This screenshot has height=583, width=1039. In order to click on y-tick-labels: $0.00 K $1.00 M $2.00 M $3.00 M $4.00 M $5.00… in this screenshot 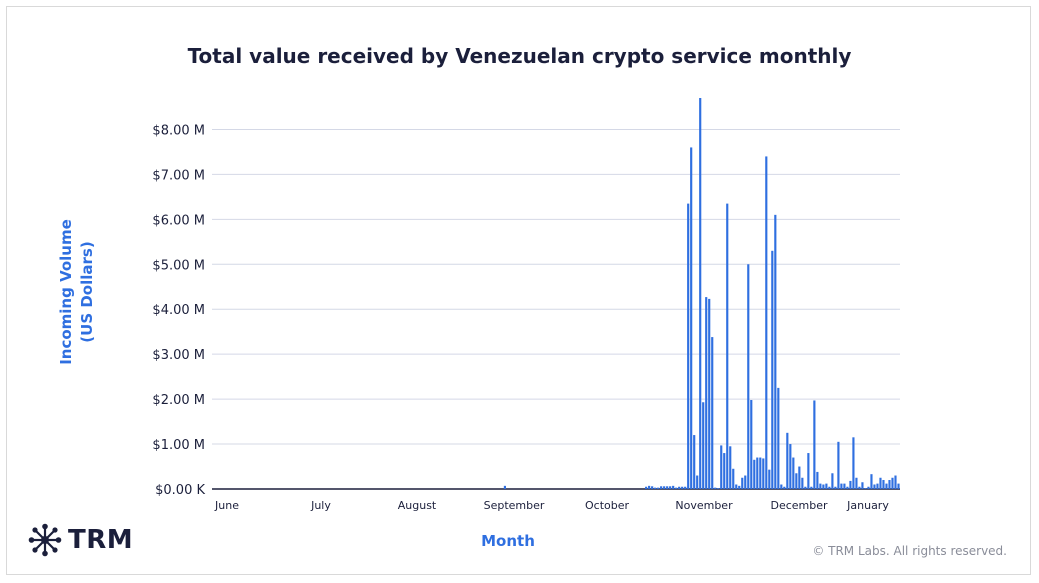, I will do `click(178, 310)`.